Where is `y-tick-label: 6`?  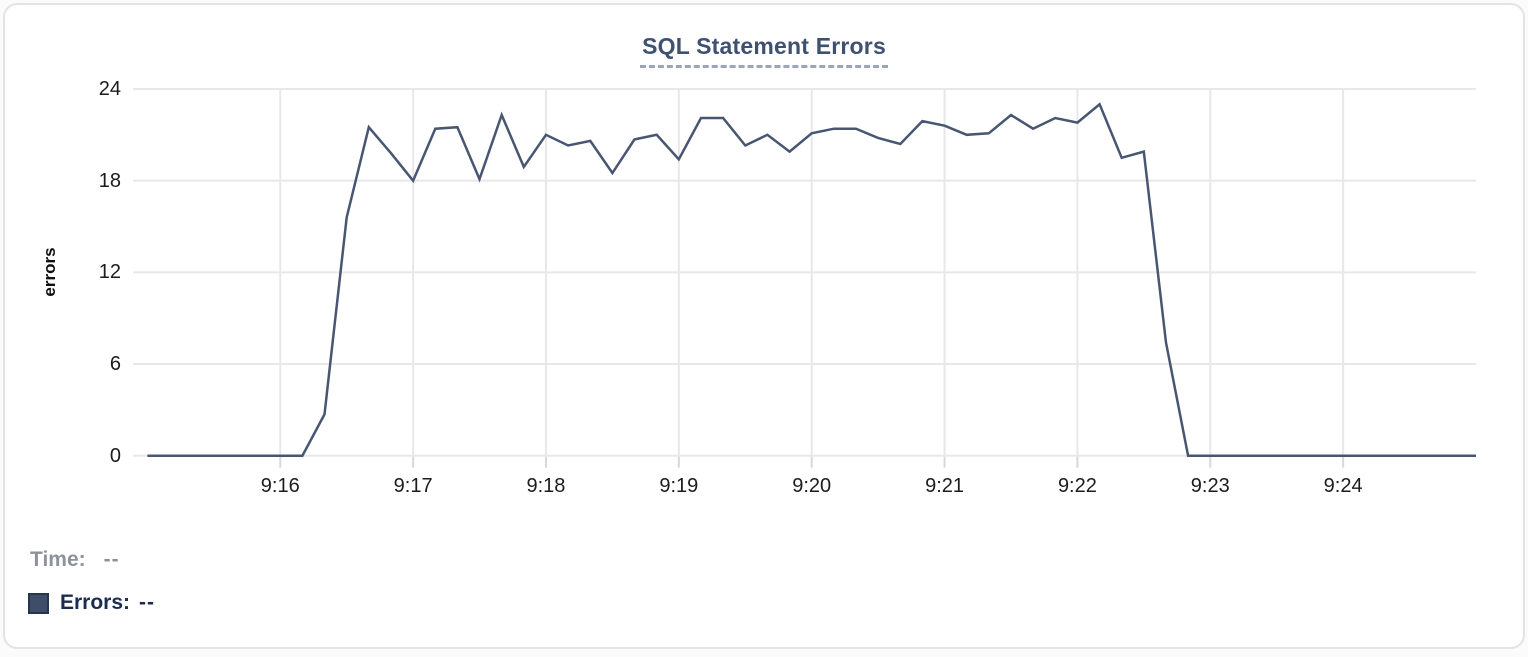 y-tick-label: 6 is located at coordinates (115, 364).